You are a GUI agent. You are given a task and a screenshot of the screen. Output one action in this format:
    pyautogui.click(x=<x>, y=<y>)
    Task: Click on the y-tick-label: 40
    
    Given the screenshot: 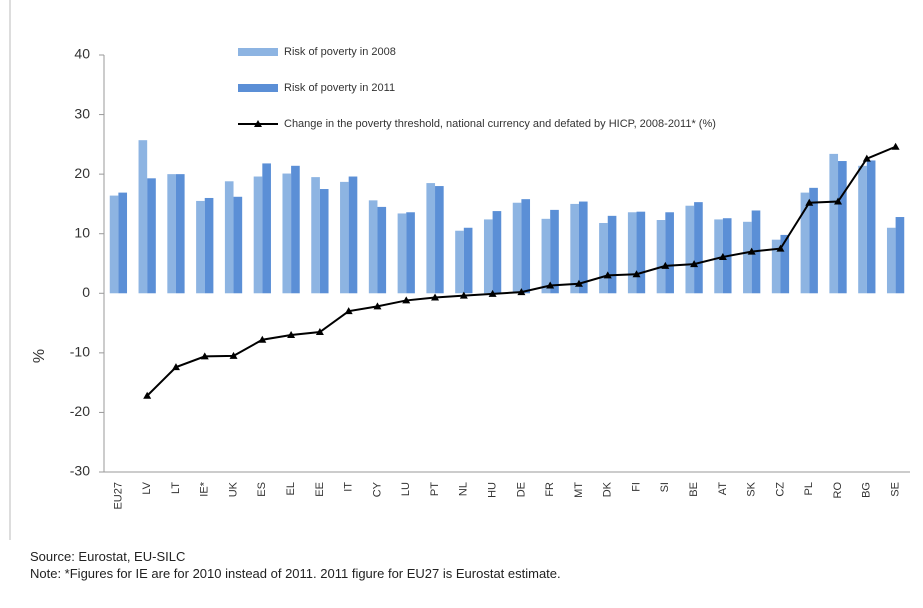 What is the action you would take?
    pyautogui.click(x=82, y=54)
    